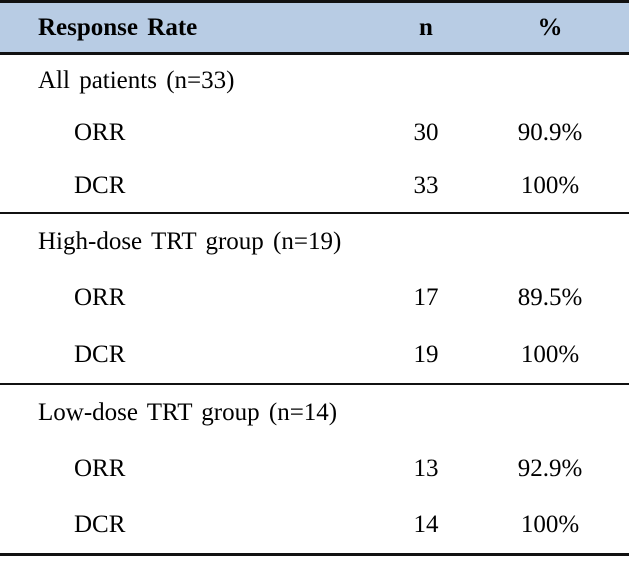 The width and height of the screenshot is (632, 576). Describe the element at coordinates (426, 525) in the screenshot. I see `row-n-value: 14` at that location.